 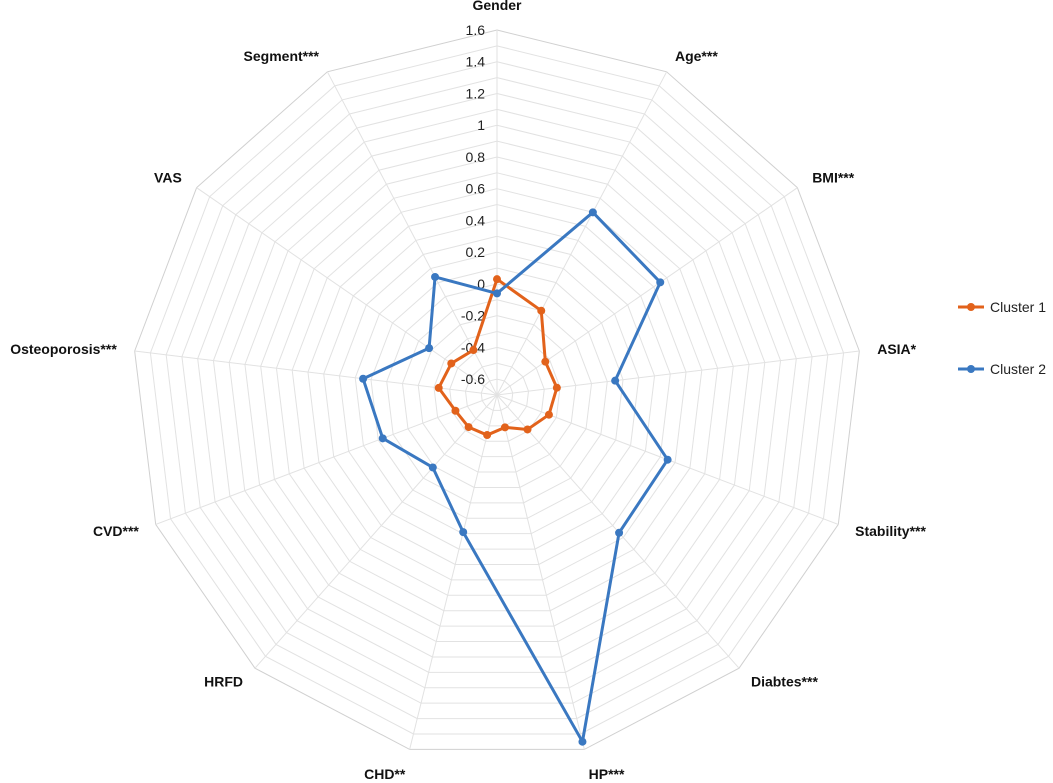 What do you see at coordinates (696, 56) in the screenshot?
I see `axis-label: Age***` at bounding box center [696, 56].